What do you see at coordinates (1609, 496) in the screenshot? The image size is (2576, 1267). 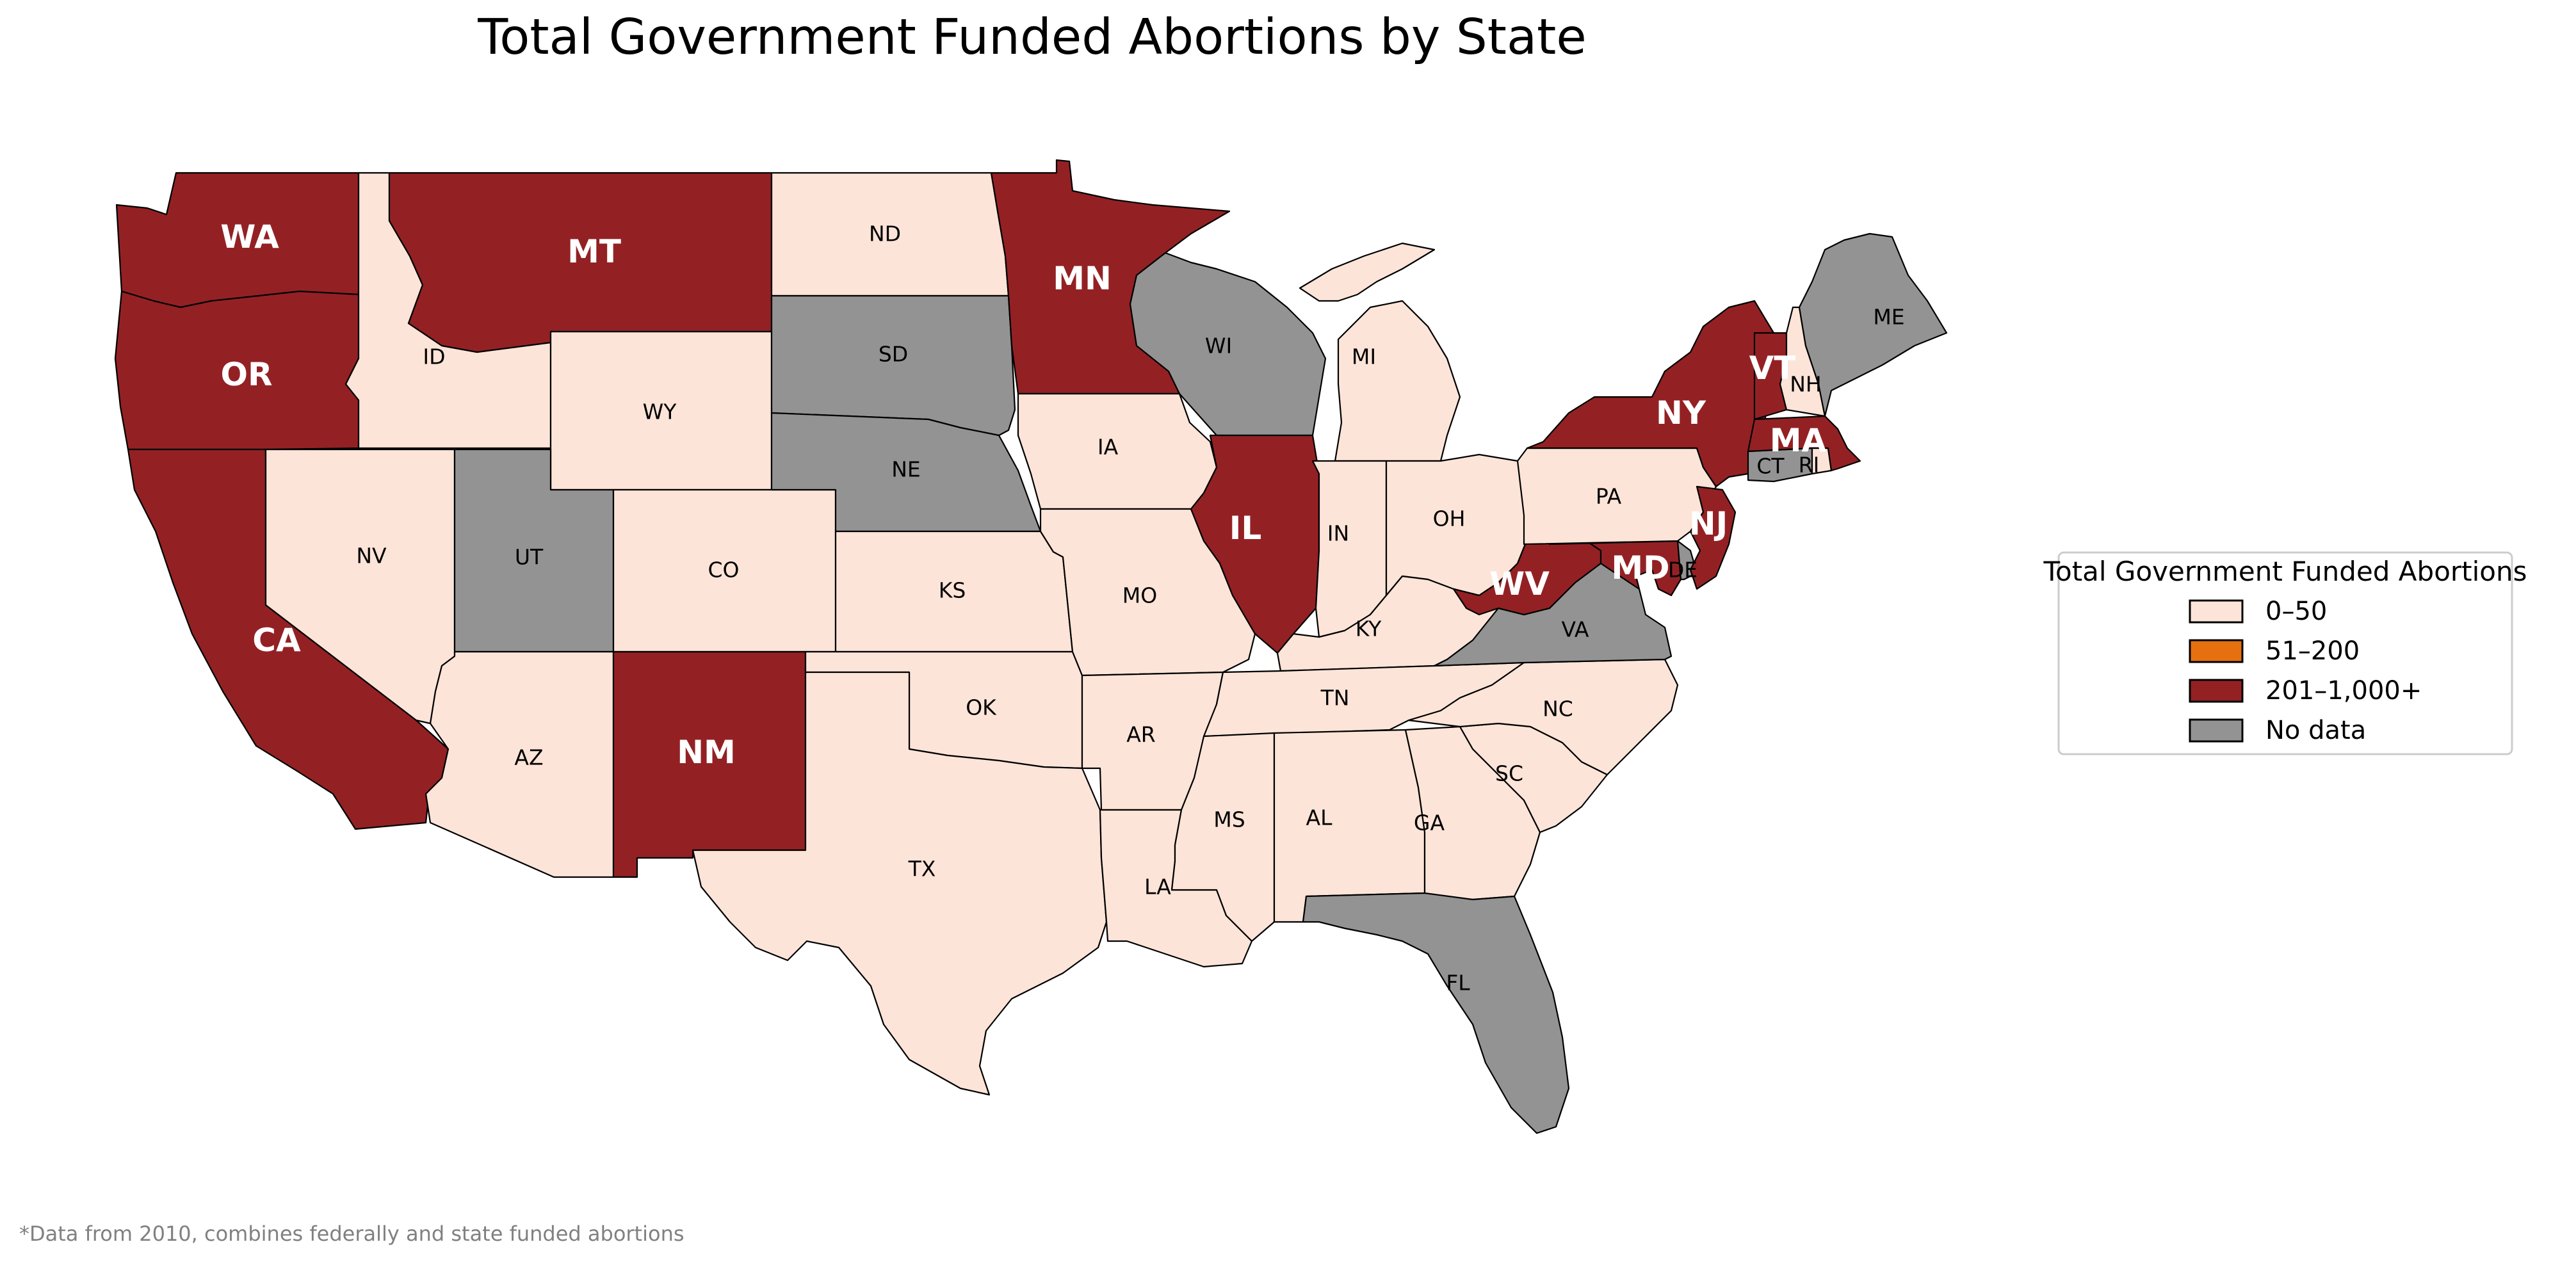 I see `state-label-PA: PA` at bounding box center [1609, 496].